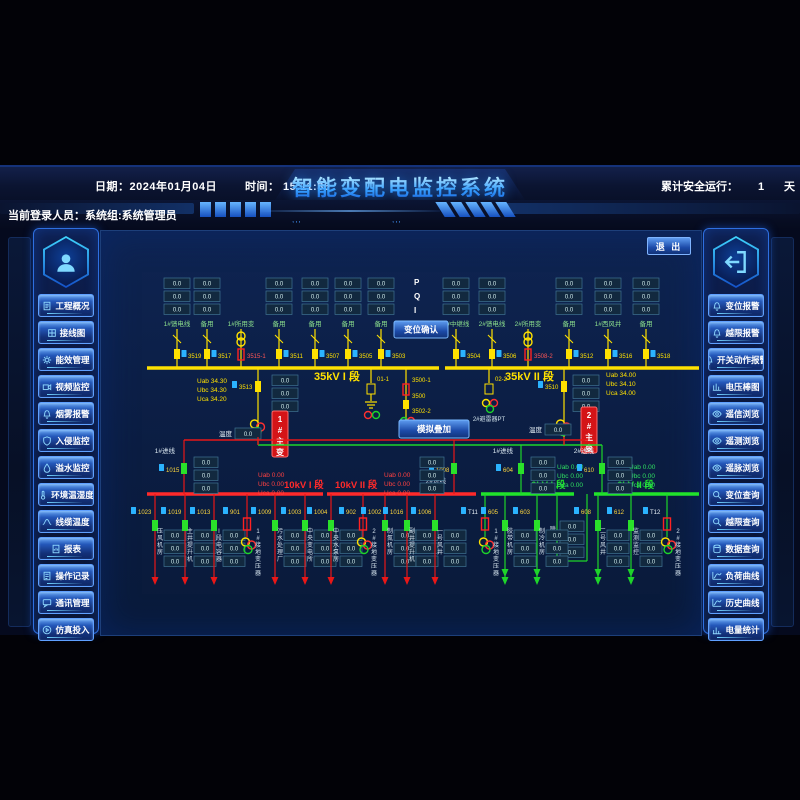 The width and height of the screenshot is (800, 800). Describe the element at coordinates (66, 548) in the screenshot. I see `left-menu-item-9: 报表` at that location.